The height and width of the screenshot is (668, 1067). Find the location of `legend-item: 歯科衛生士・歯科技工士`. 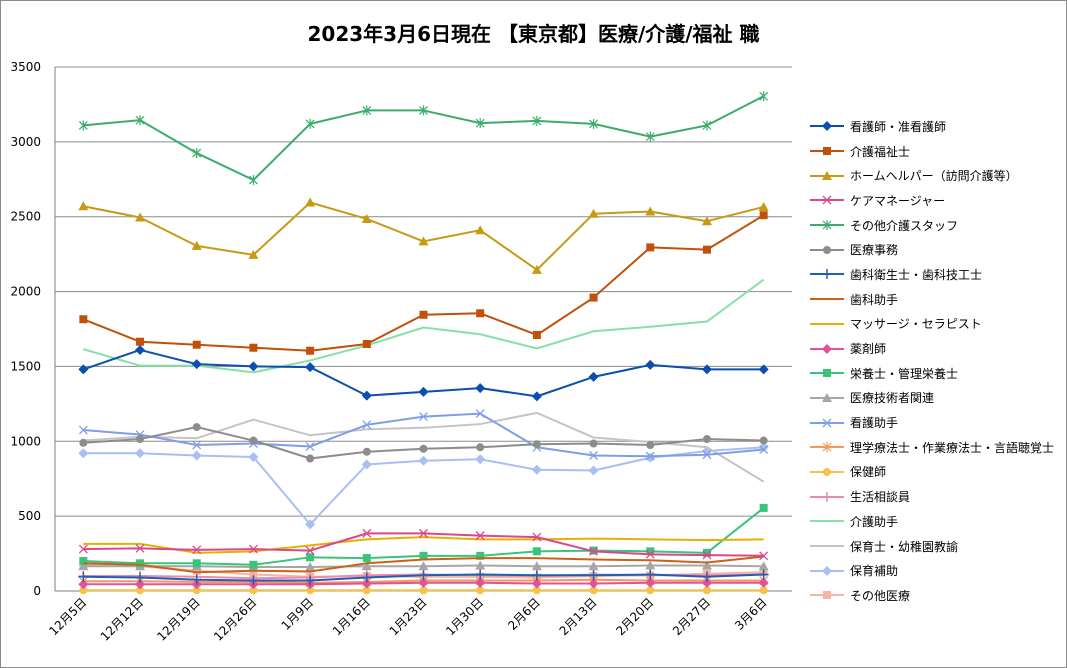

legend-item: 歯科衛生士・歯科技工士 is located at coordinates (935, 274).